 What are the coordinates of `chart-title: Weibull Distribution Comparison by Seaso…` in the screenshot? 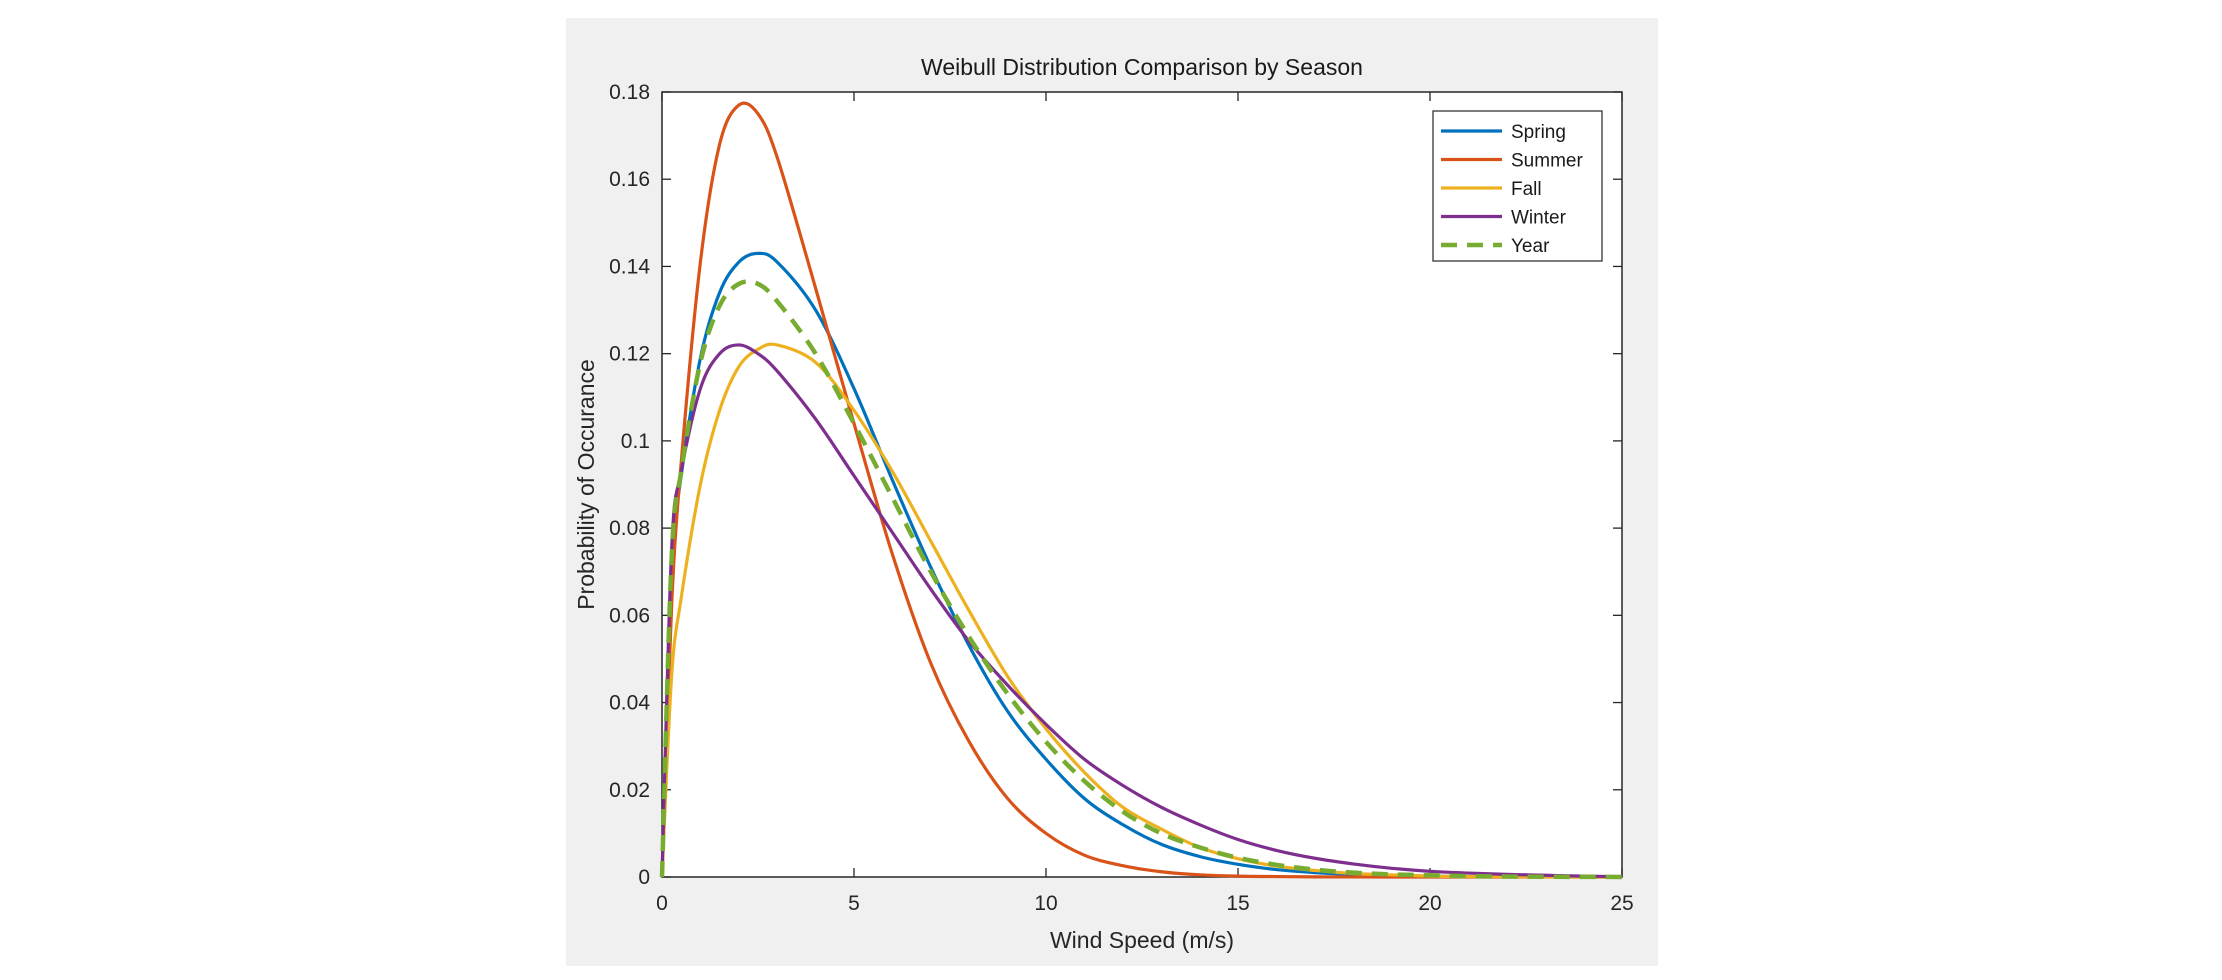 It's located at (1142, 67).